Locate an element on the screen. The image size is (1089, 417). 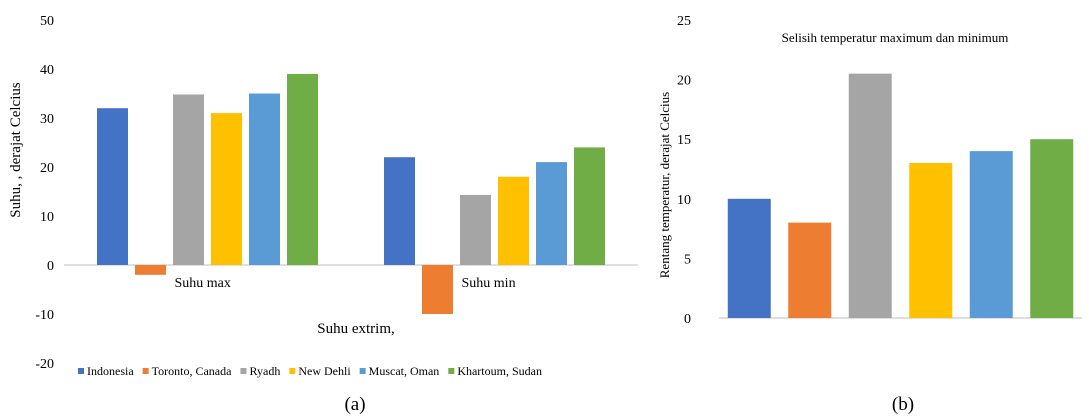
chart-a-ytick-label: 10 is located at coordinates (47, 217).